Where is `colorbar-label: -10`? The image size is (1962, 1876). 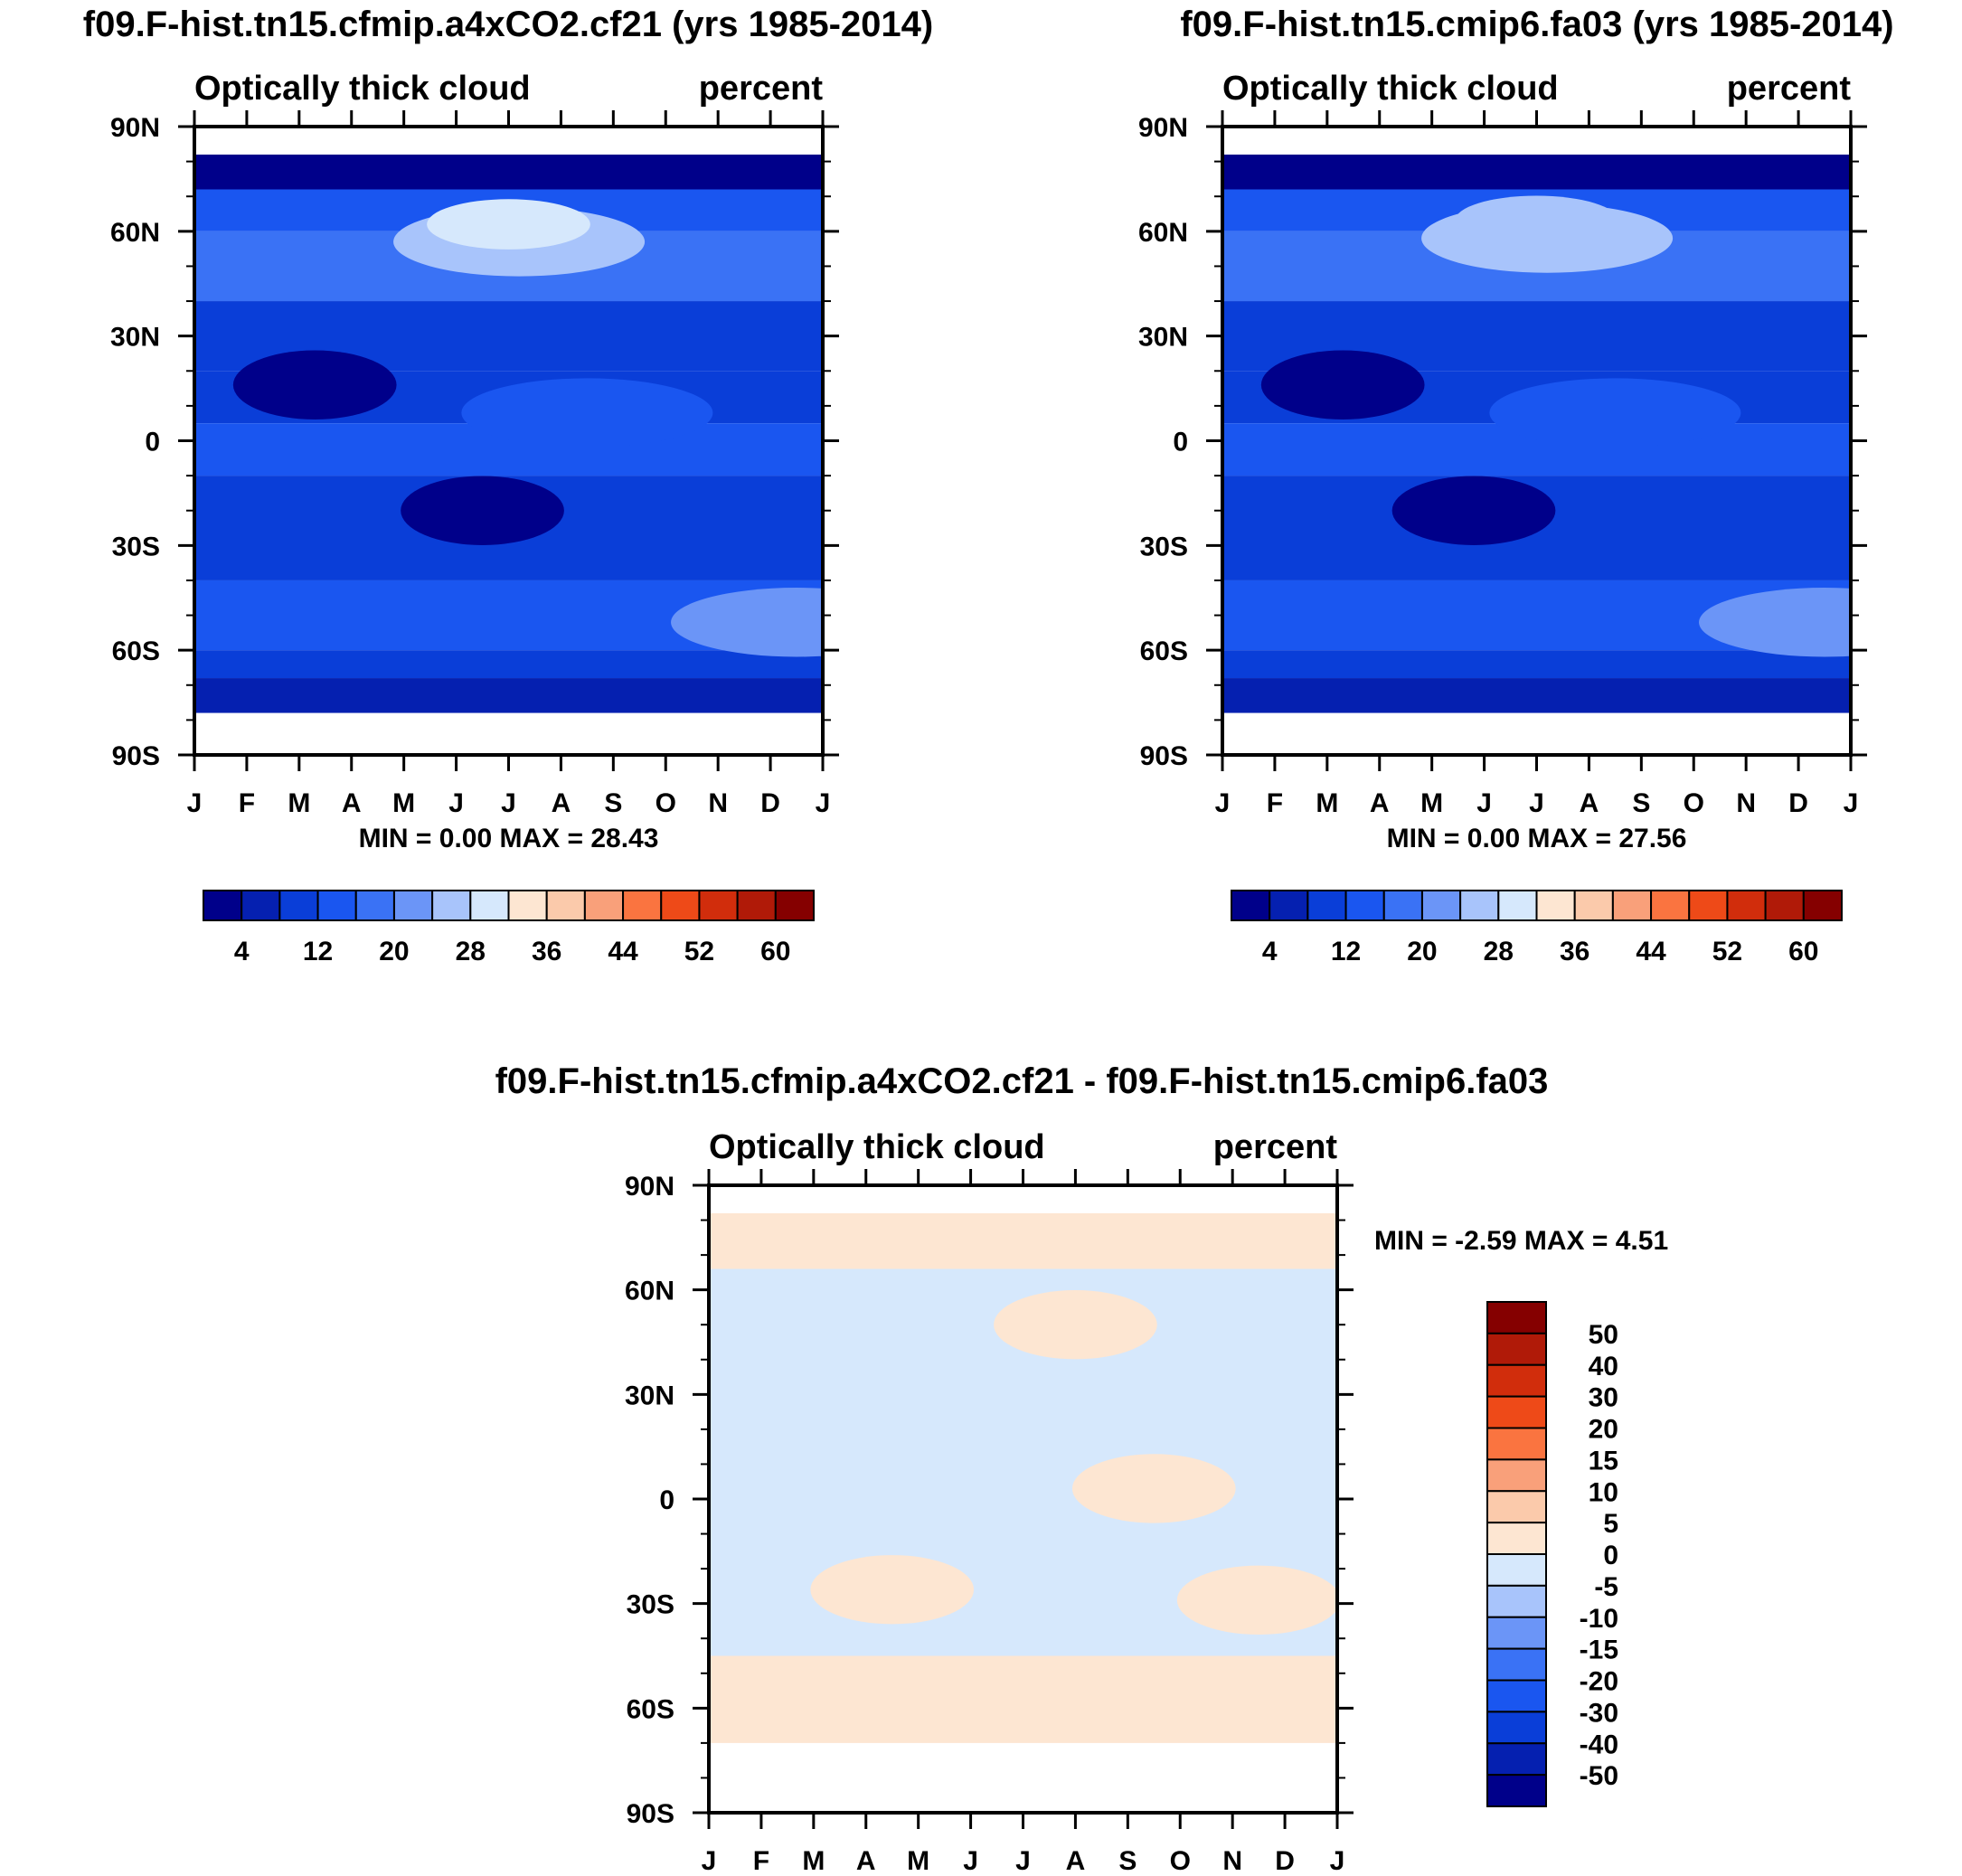 colorbar-label: -10 is located at coordinates (1599, 1619).